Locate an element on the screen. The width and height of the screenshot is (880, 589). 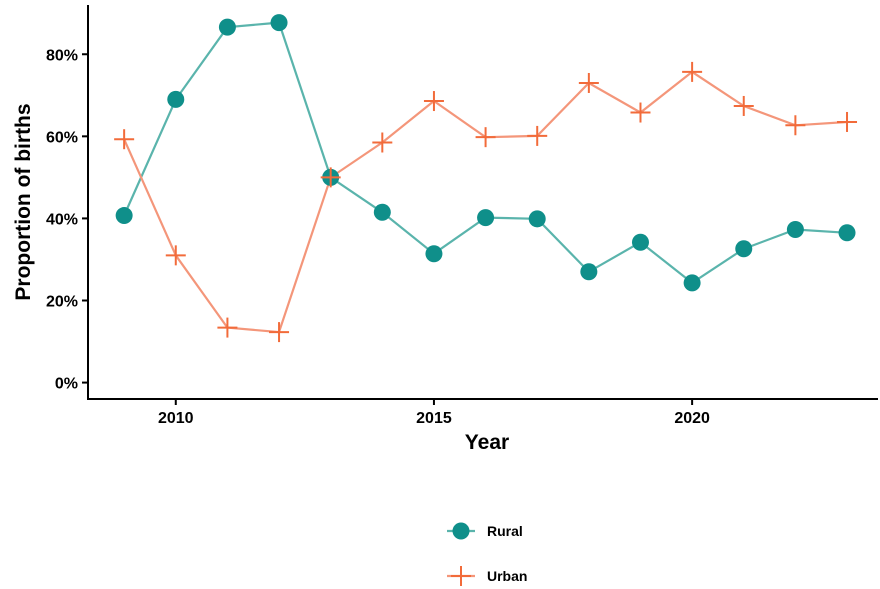
legend-rural-label: Rural is located at coordinates (505, 531).